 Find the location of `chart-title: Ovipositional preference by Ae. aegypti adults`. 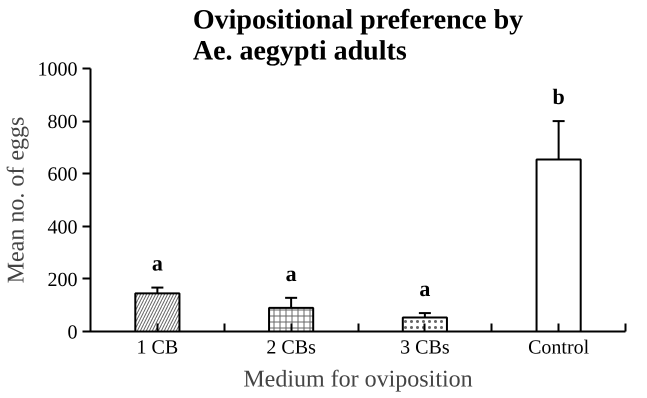

chart-title: Ovipositional preference by Ae. aegypti adults is located at coordinates (358, 35).